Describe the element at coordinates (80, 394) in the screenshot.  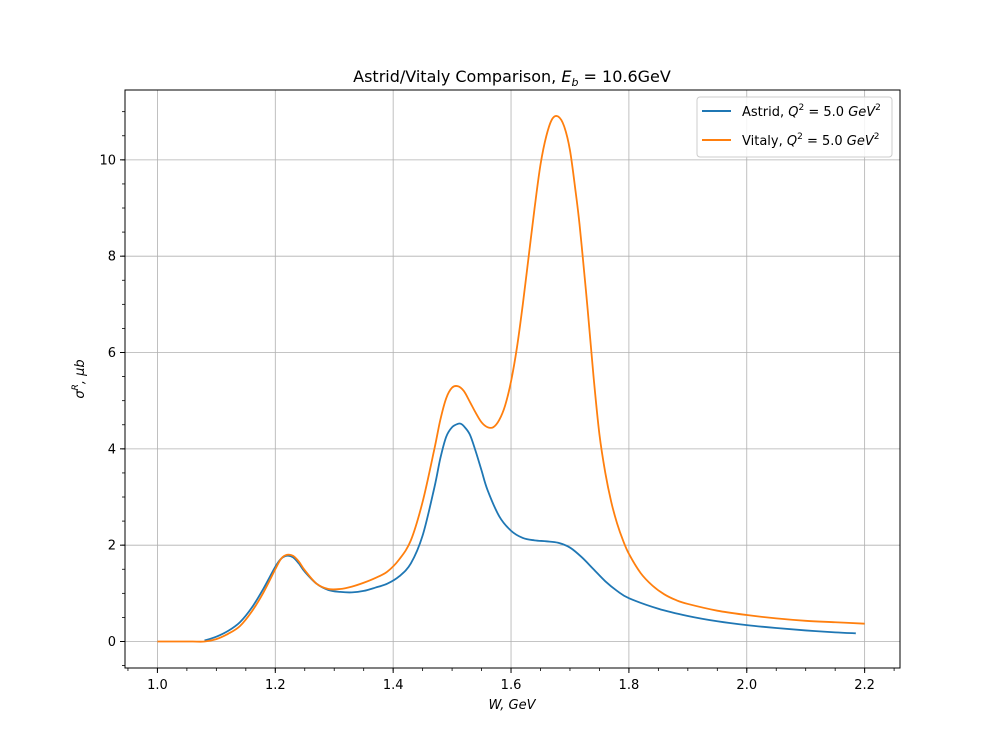
I see `y-axis-label-symbol: σ` at that location.